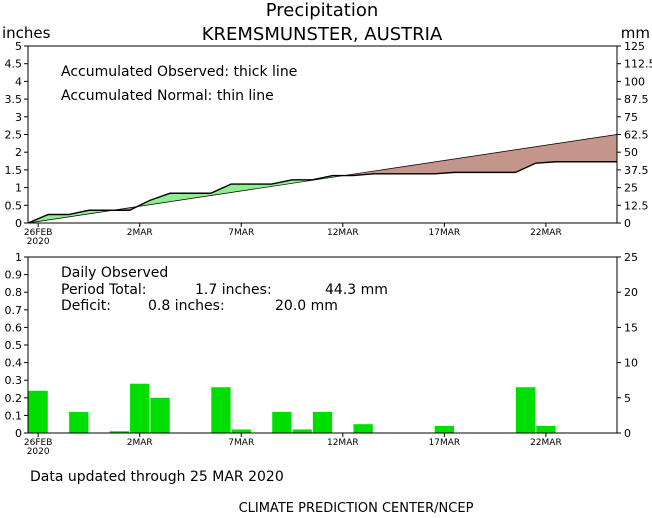 The image size is (652, 518). I want to click on right-unit-label: mm, so click(635, 33).